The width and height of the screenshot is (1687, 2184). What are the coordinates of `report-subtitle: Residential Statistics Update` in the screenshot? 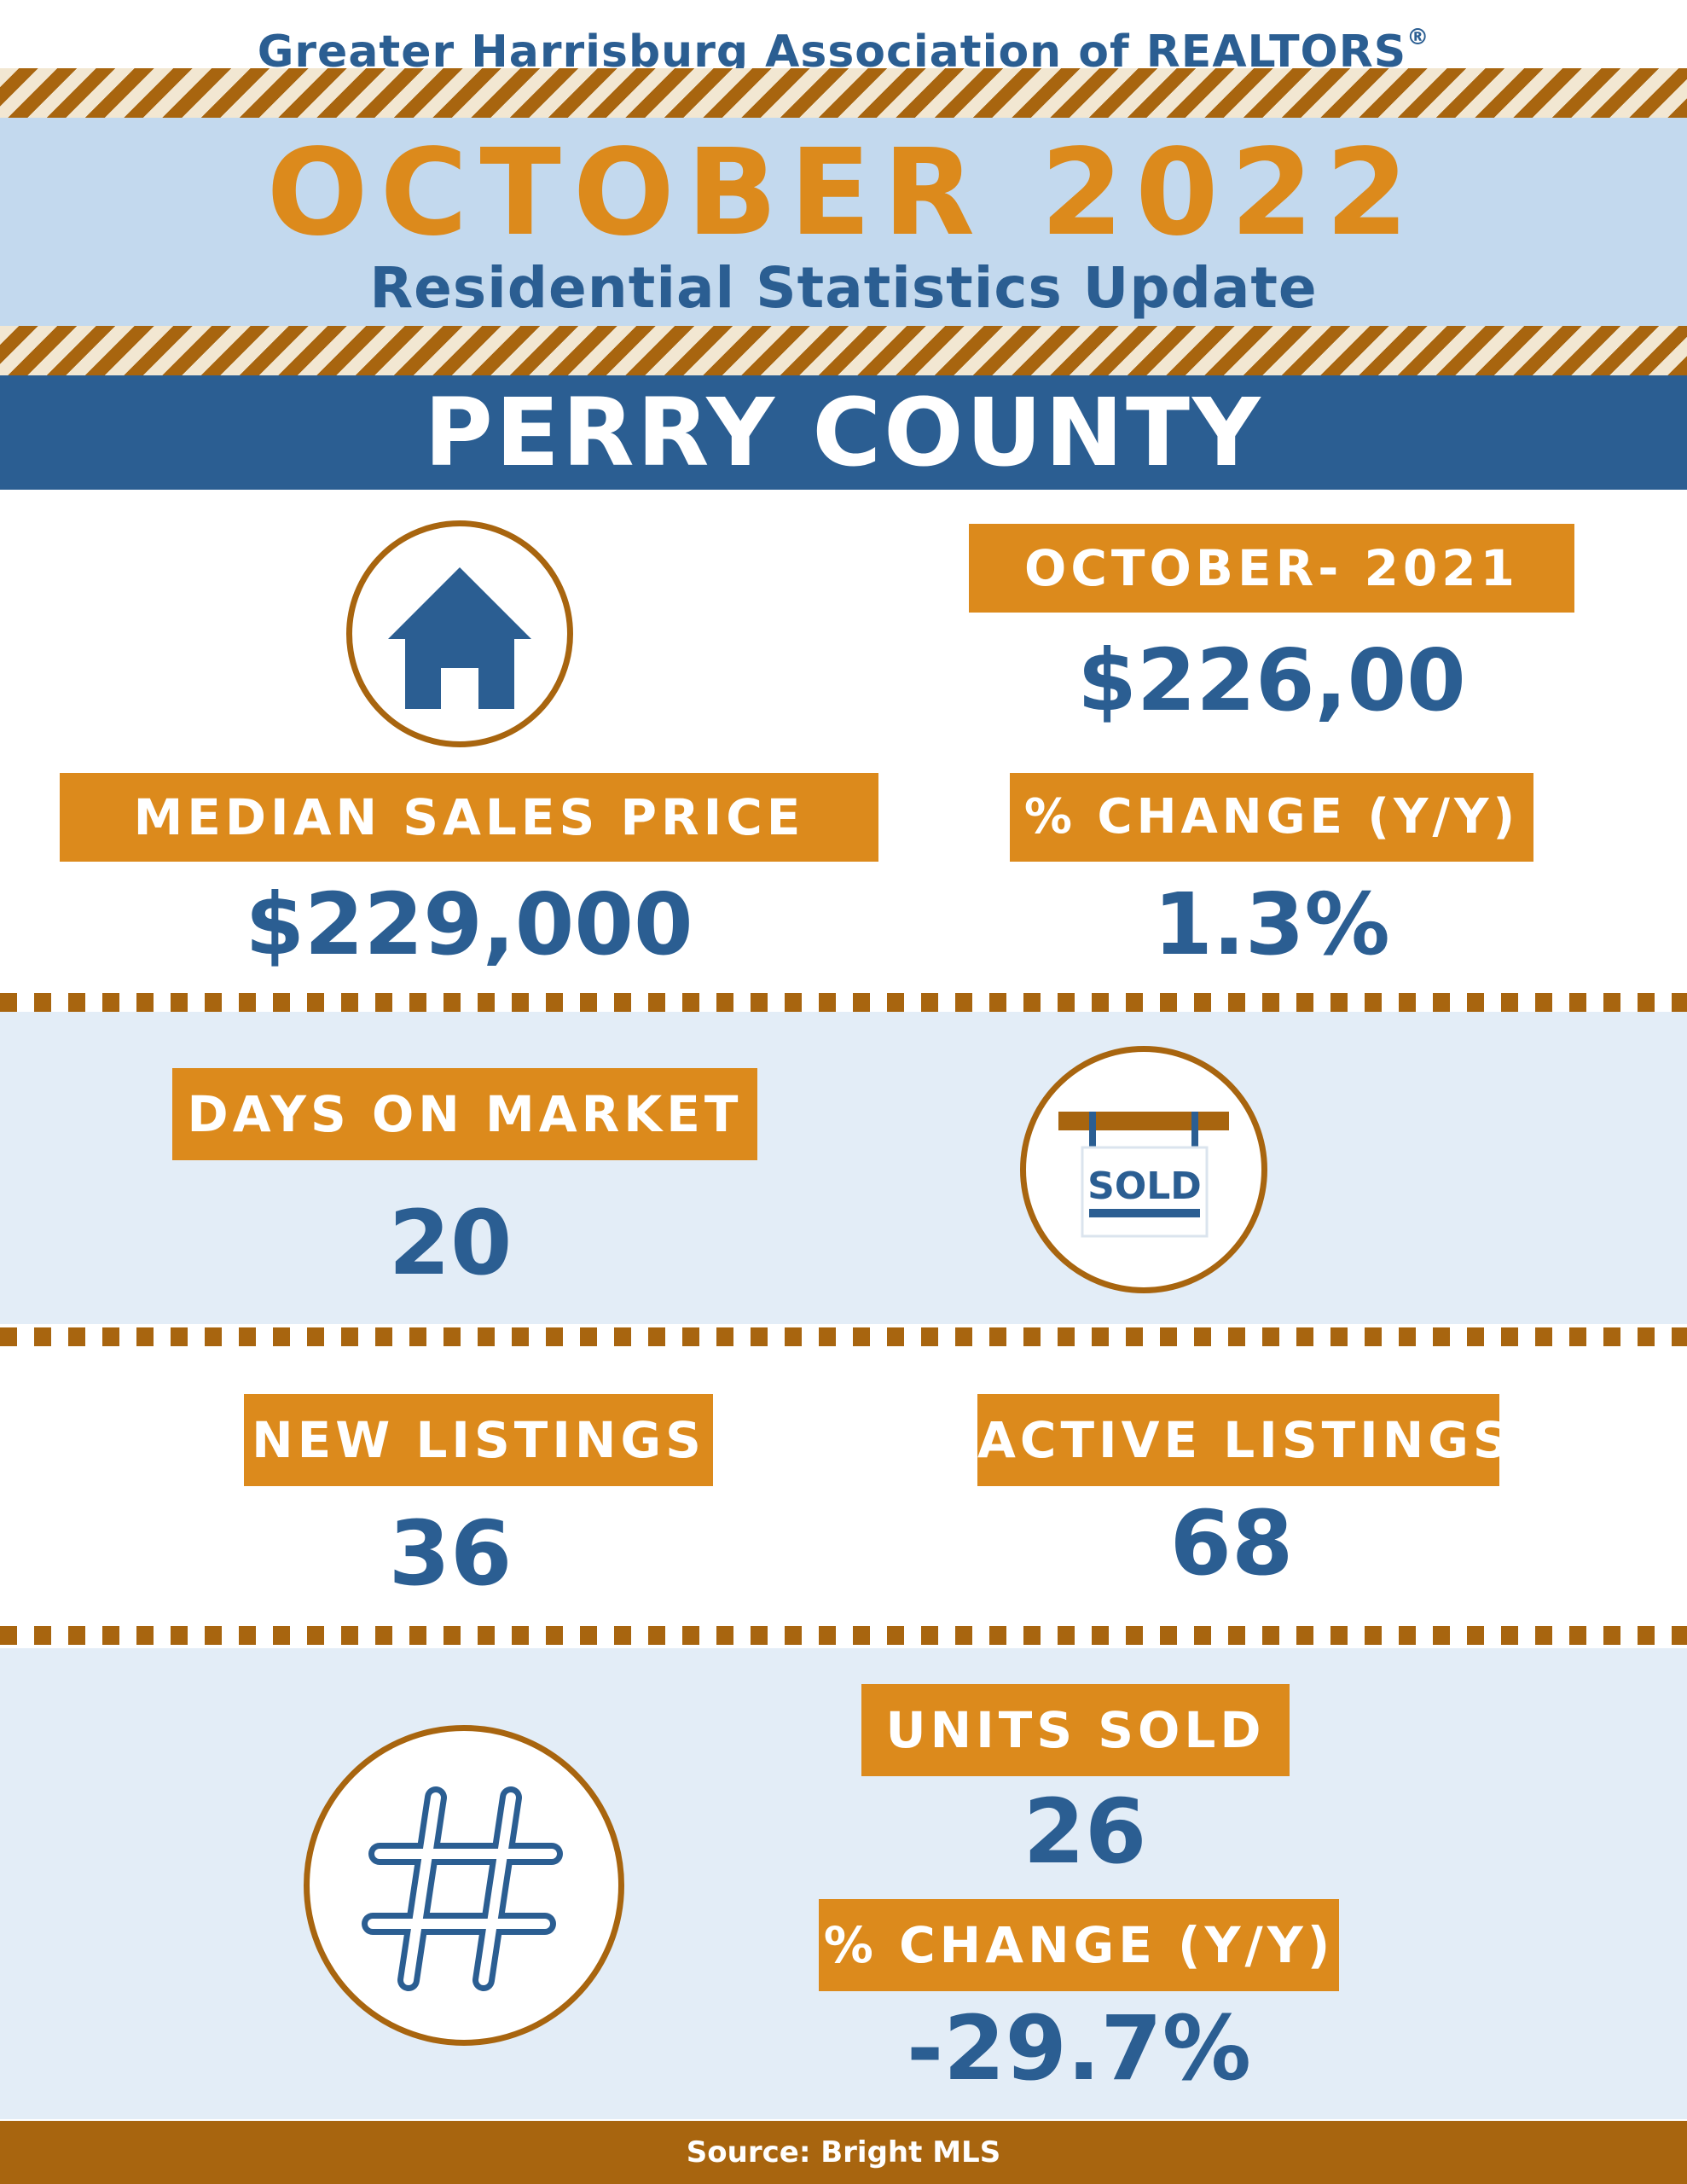 It's located at (843, 288).